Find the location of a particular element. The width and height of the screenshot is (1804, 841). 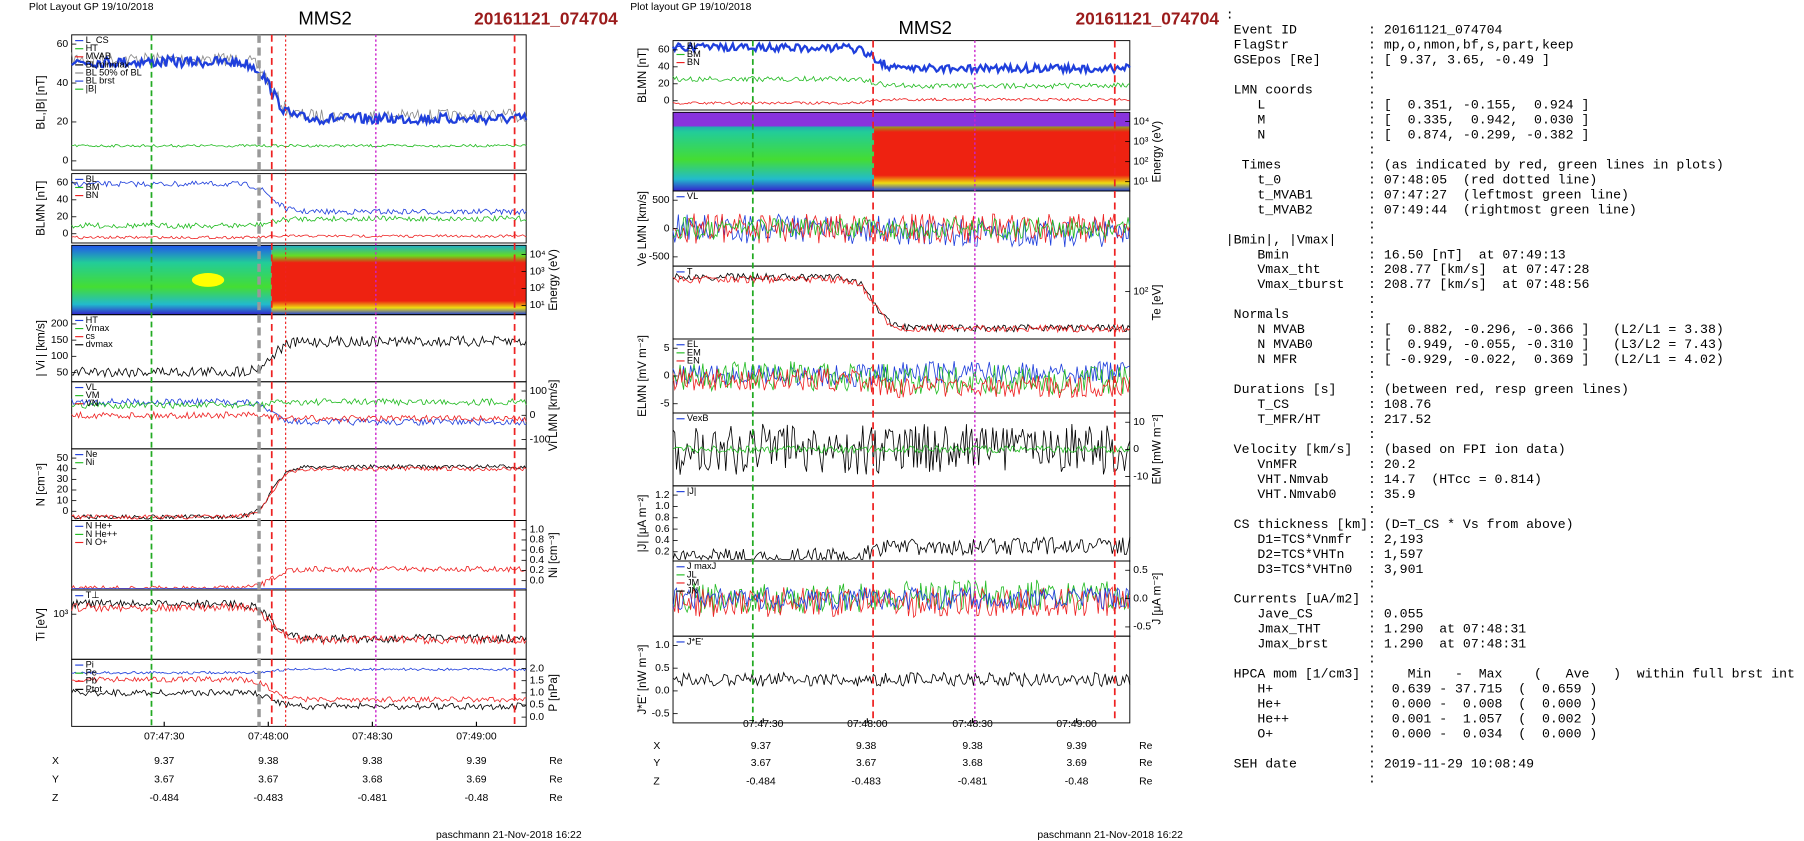

axis-label: Energy (eV) is located at coordinates (554, 280).